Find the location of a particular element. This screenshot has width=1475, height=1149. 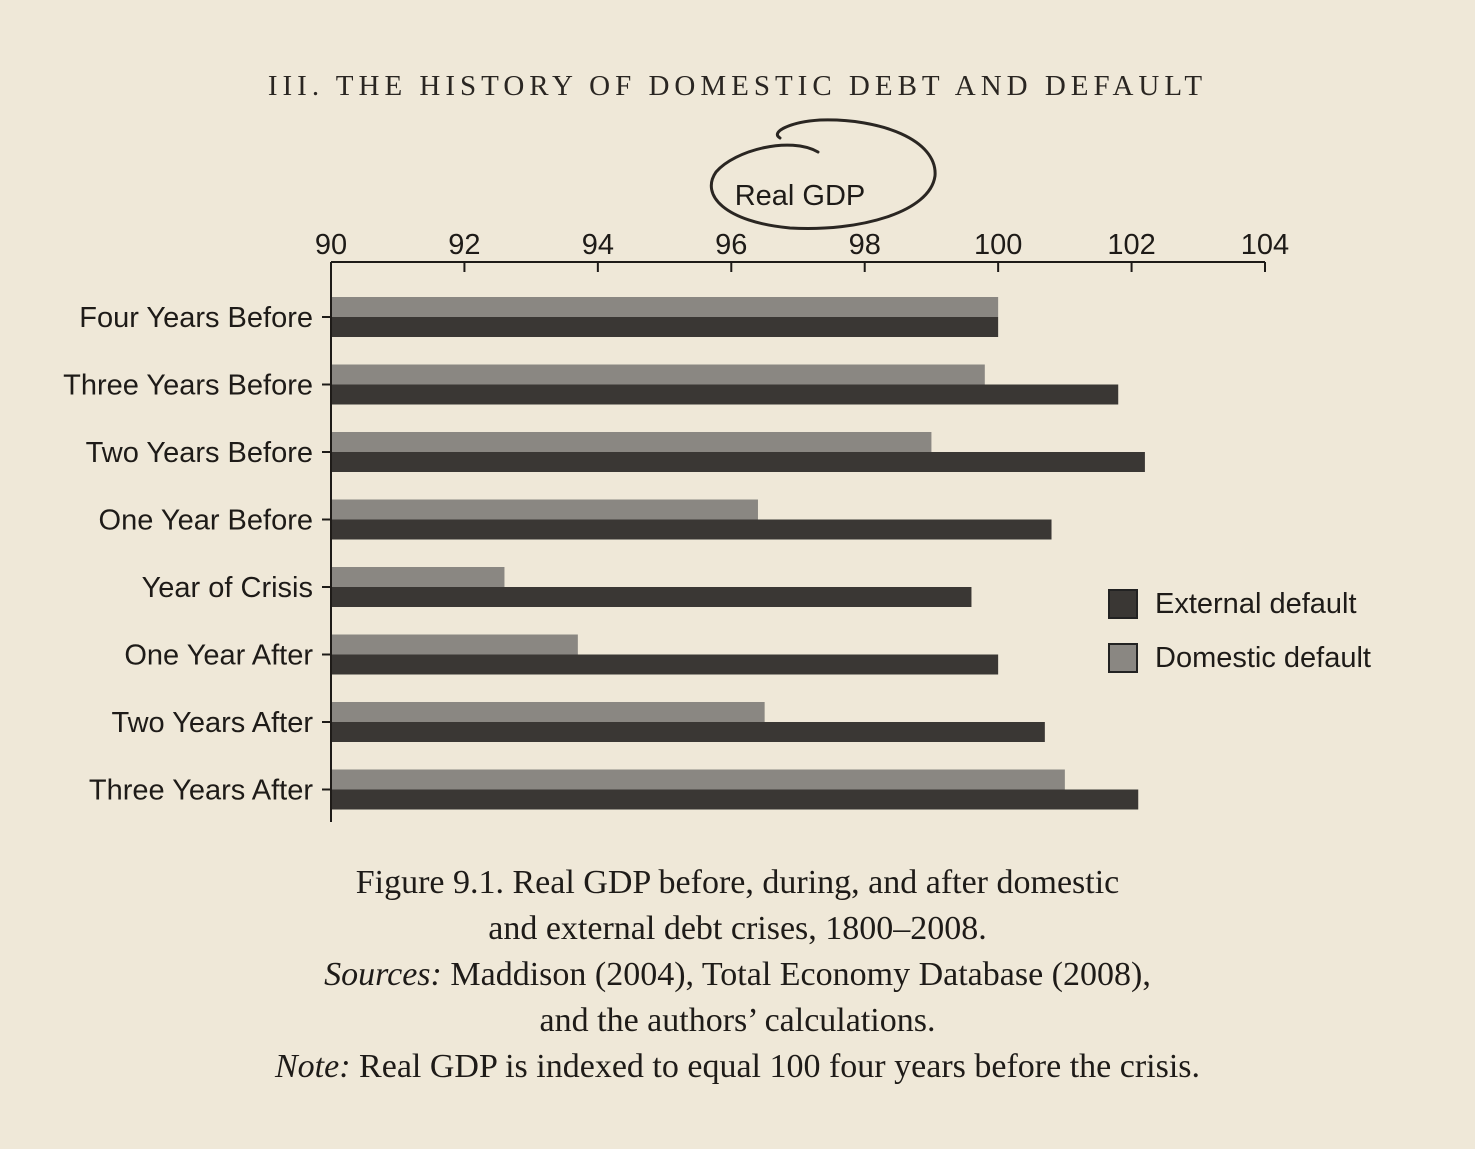

caption-line-2: and external debt crises, 1800–2008. is located at coordinates (737, 928).